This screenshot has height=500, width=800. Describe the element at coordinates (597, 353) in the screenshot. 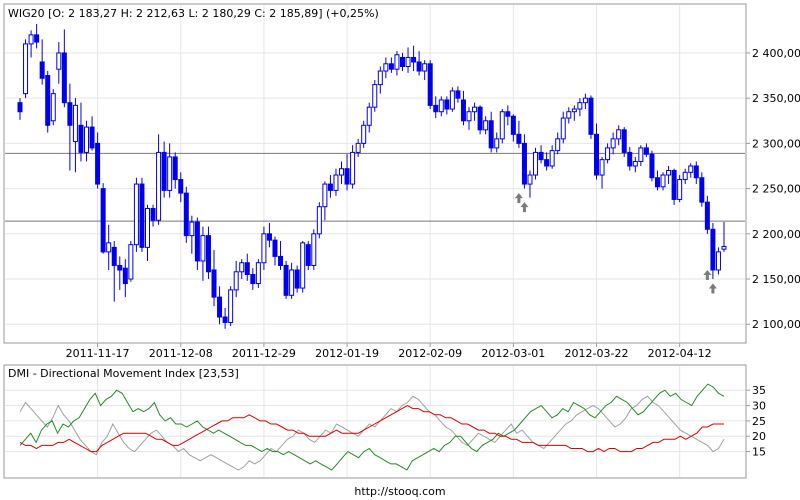

I see `price-x-tick-label: 2012-03-22` at that location.